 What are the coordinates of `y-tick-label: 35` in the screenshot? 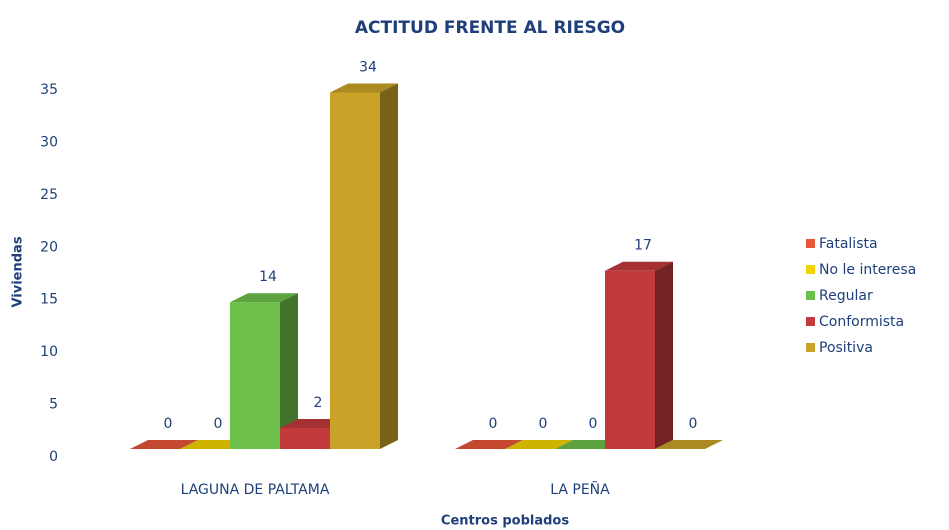 It's located at (49, 90).